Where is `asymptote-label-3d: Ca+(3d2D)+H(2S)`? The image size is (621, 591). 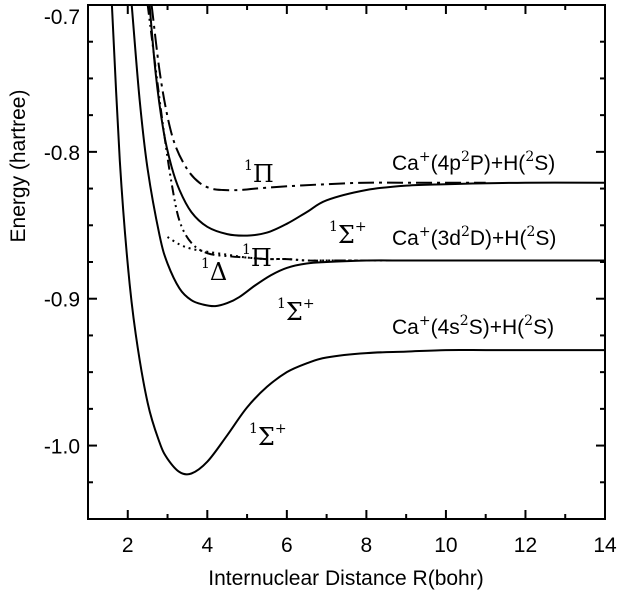
asymptote-label-3d: Ca+(3d2D)+H(2S) is located at coordinates (474, 237).